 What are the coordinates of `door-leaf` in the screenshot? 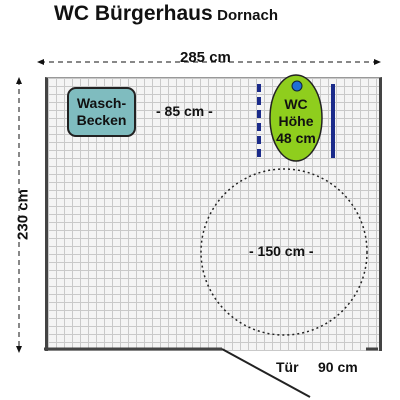 It's located at (266, 373).